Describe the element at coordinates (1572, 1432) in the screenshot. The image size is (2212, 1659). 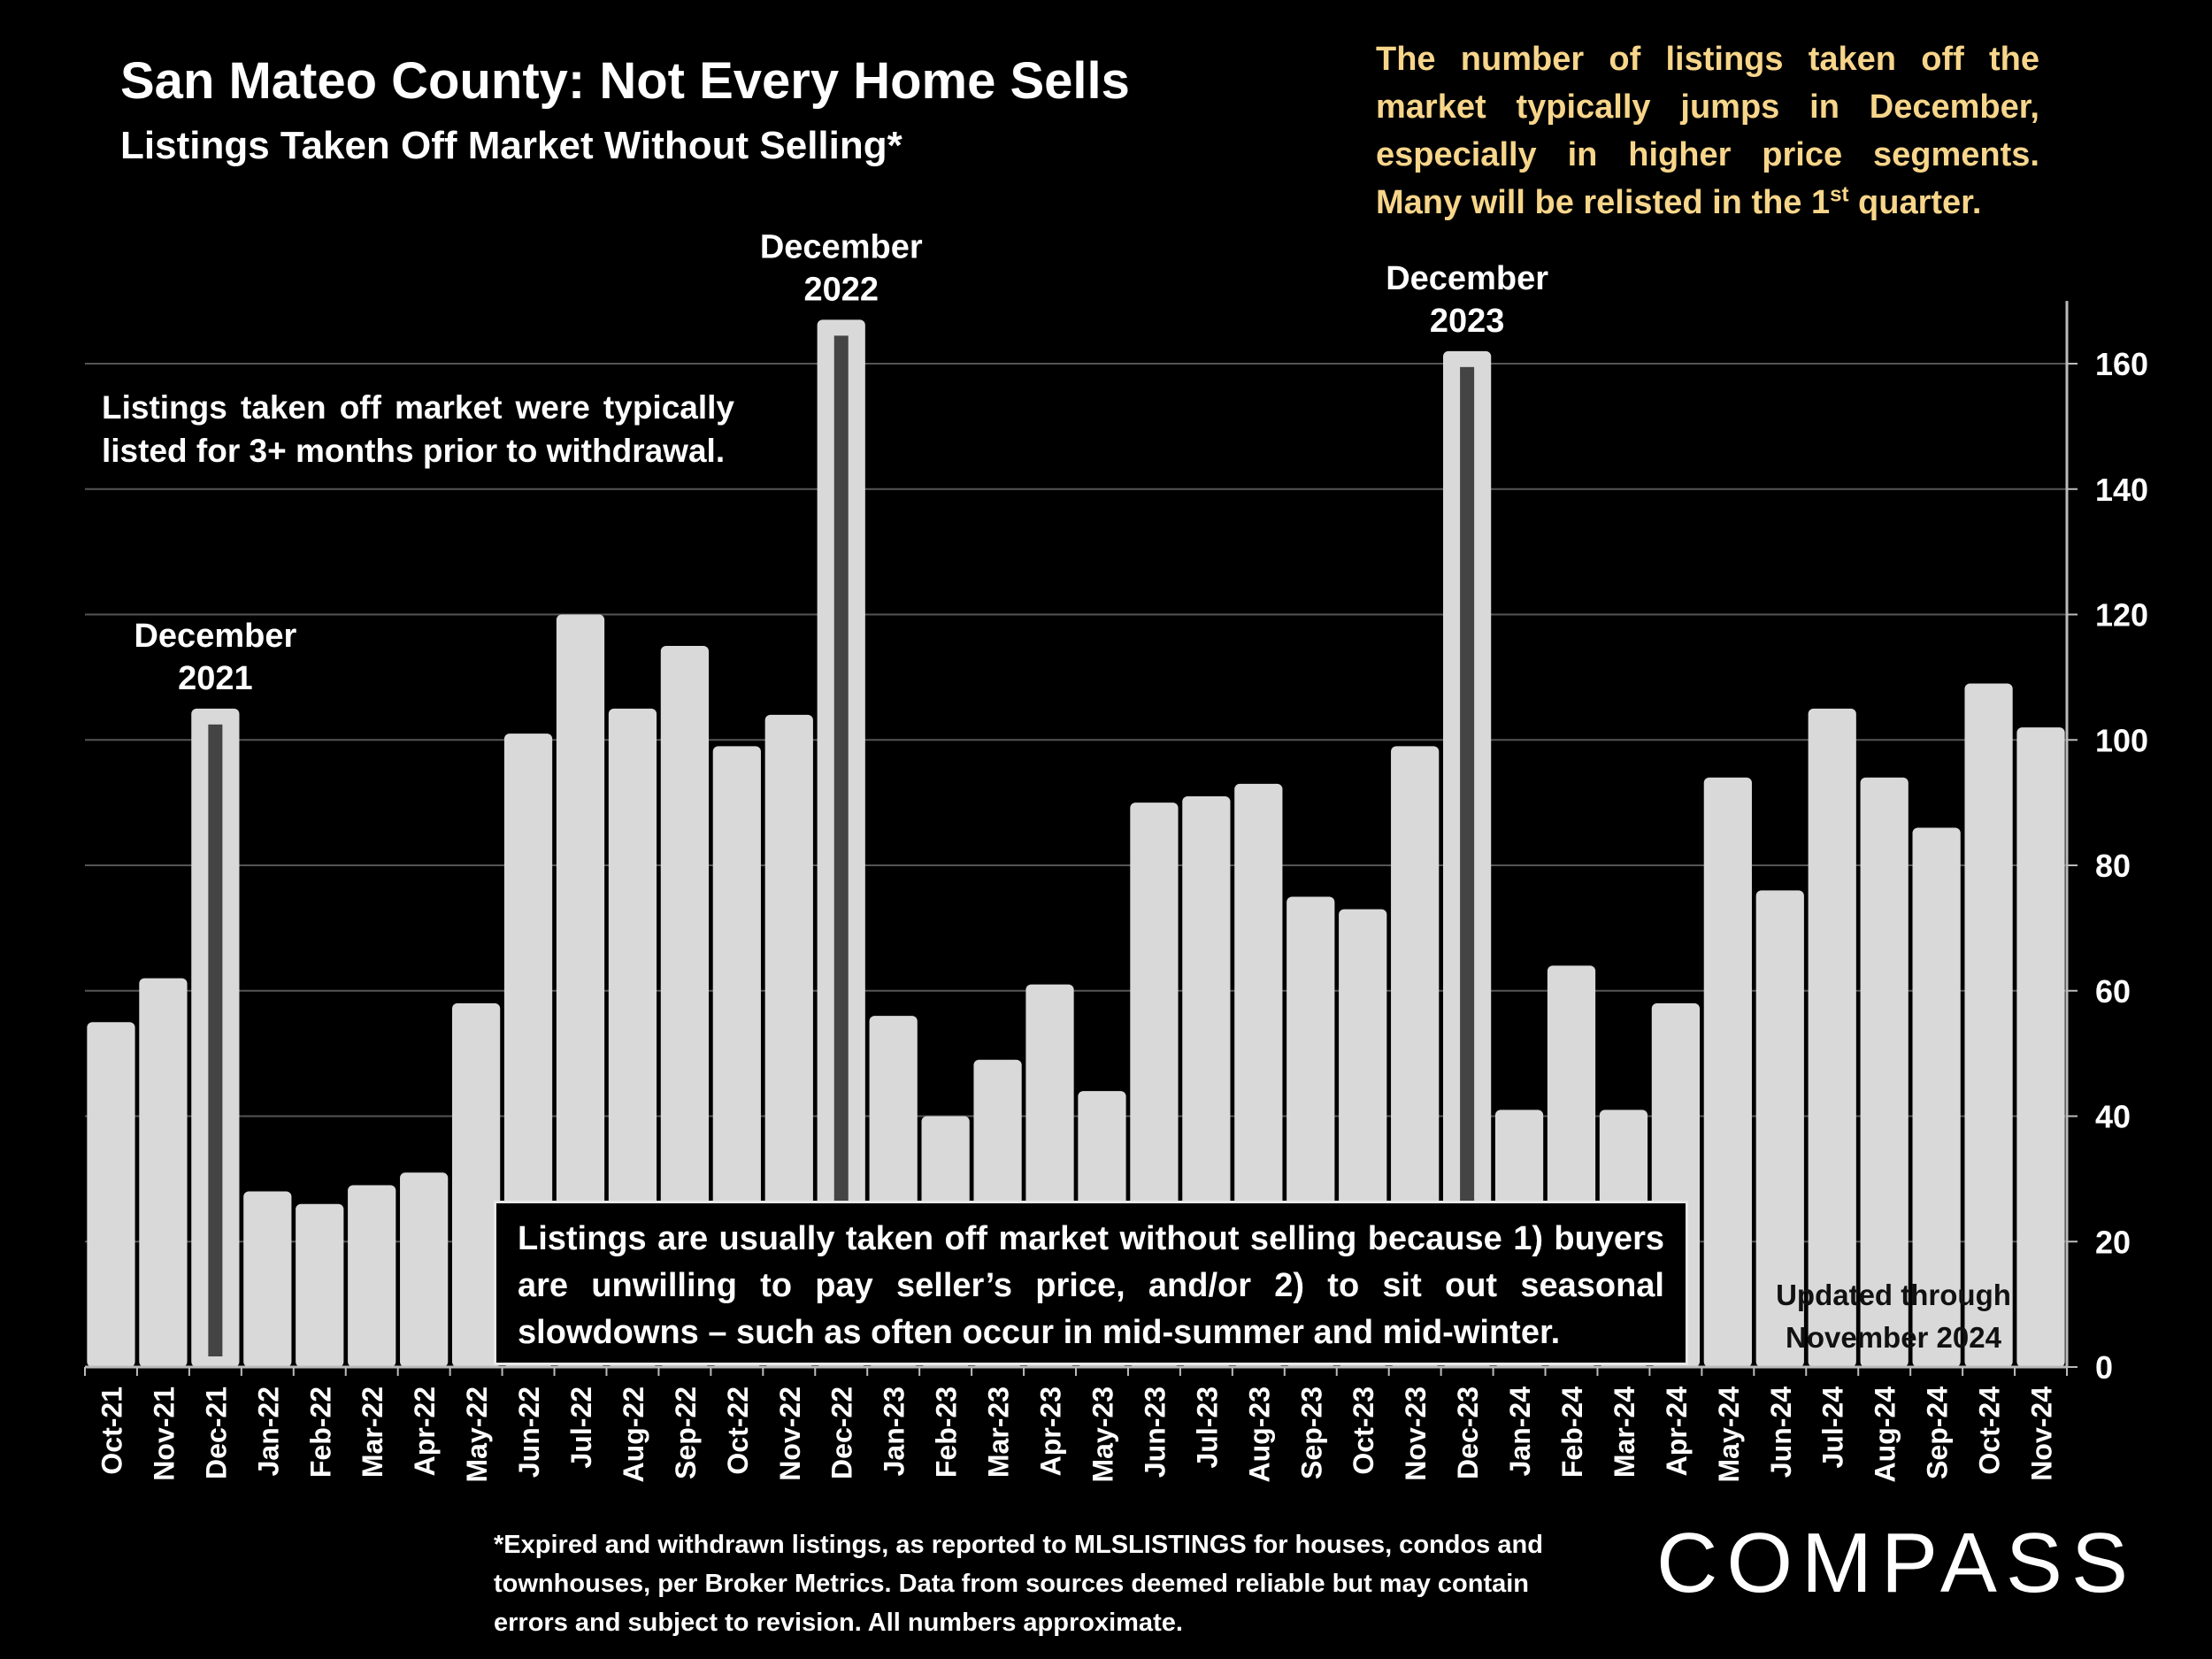
I see `x-tick-label: Feb-24` at that location.